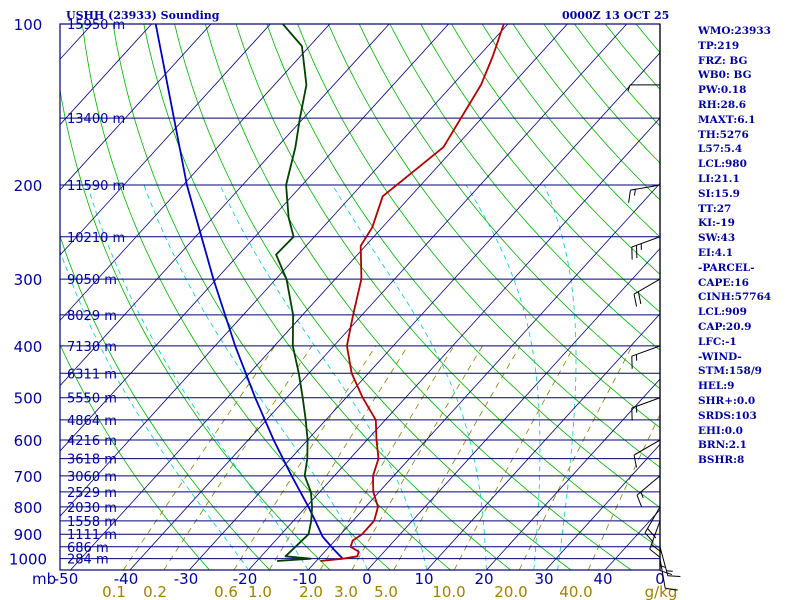 Image resolution: width=800 pixels, height=600 pixels. I want to click on index-item: MAXT:6.1, so click(727, 119).